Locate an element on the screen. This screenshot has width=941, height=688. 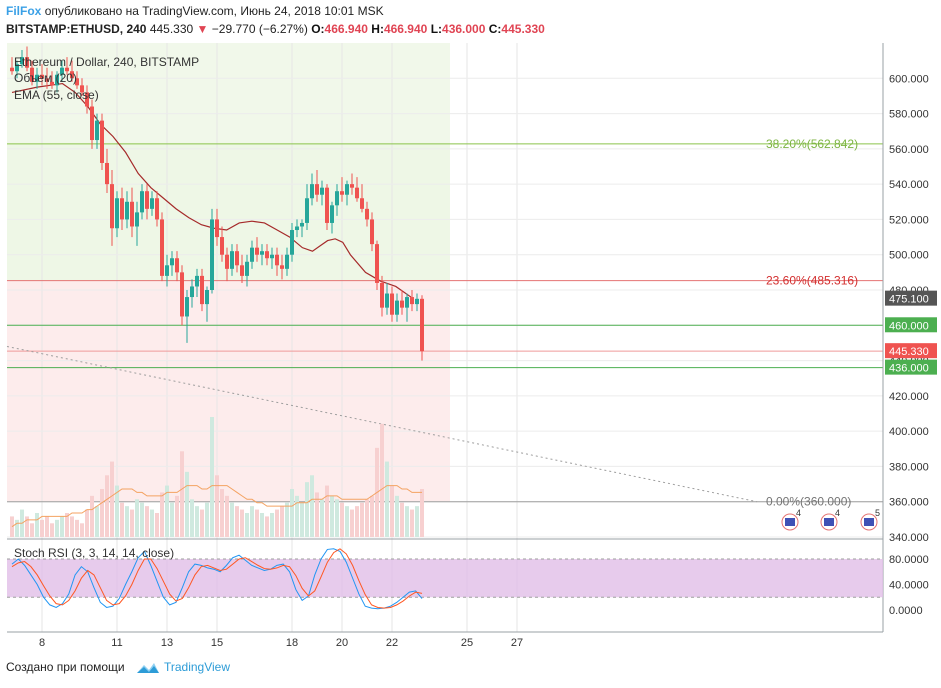
high-value: 466.940 is located at coordinates (405, 29).